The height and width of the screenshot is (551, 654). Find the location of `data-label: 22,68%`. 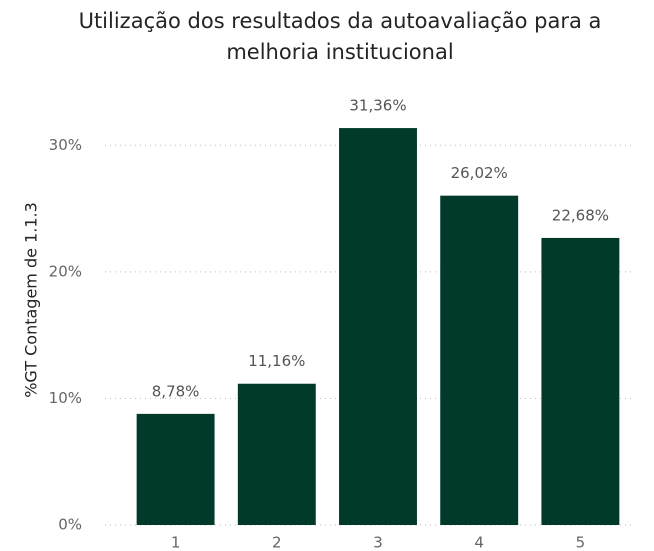

data-label: 22,68% is located at coordinates (580, 215).